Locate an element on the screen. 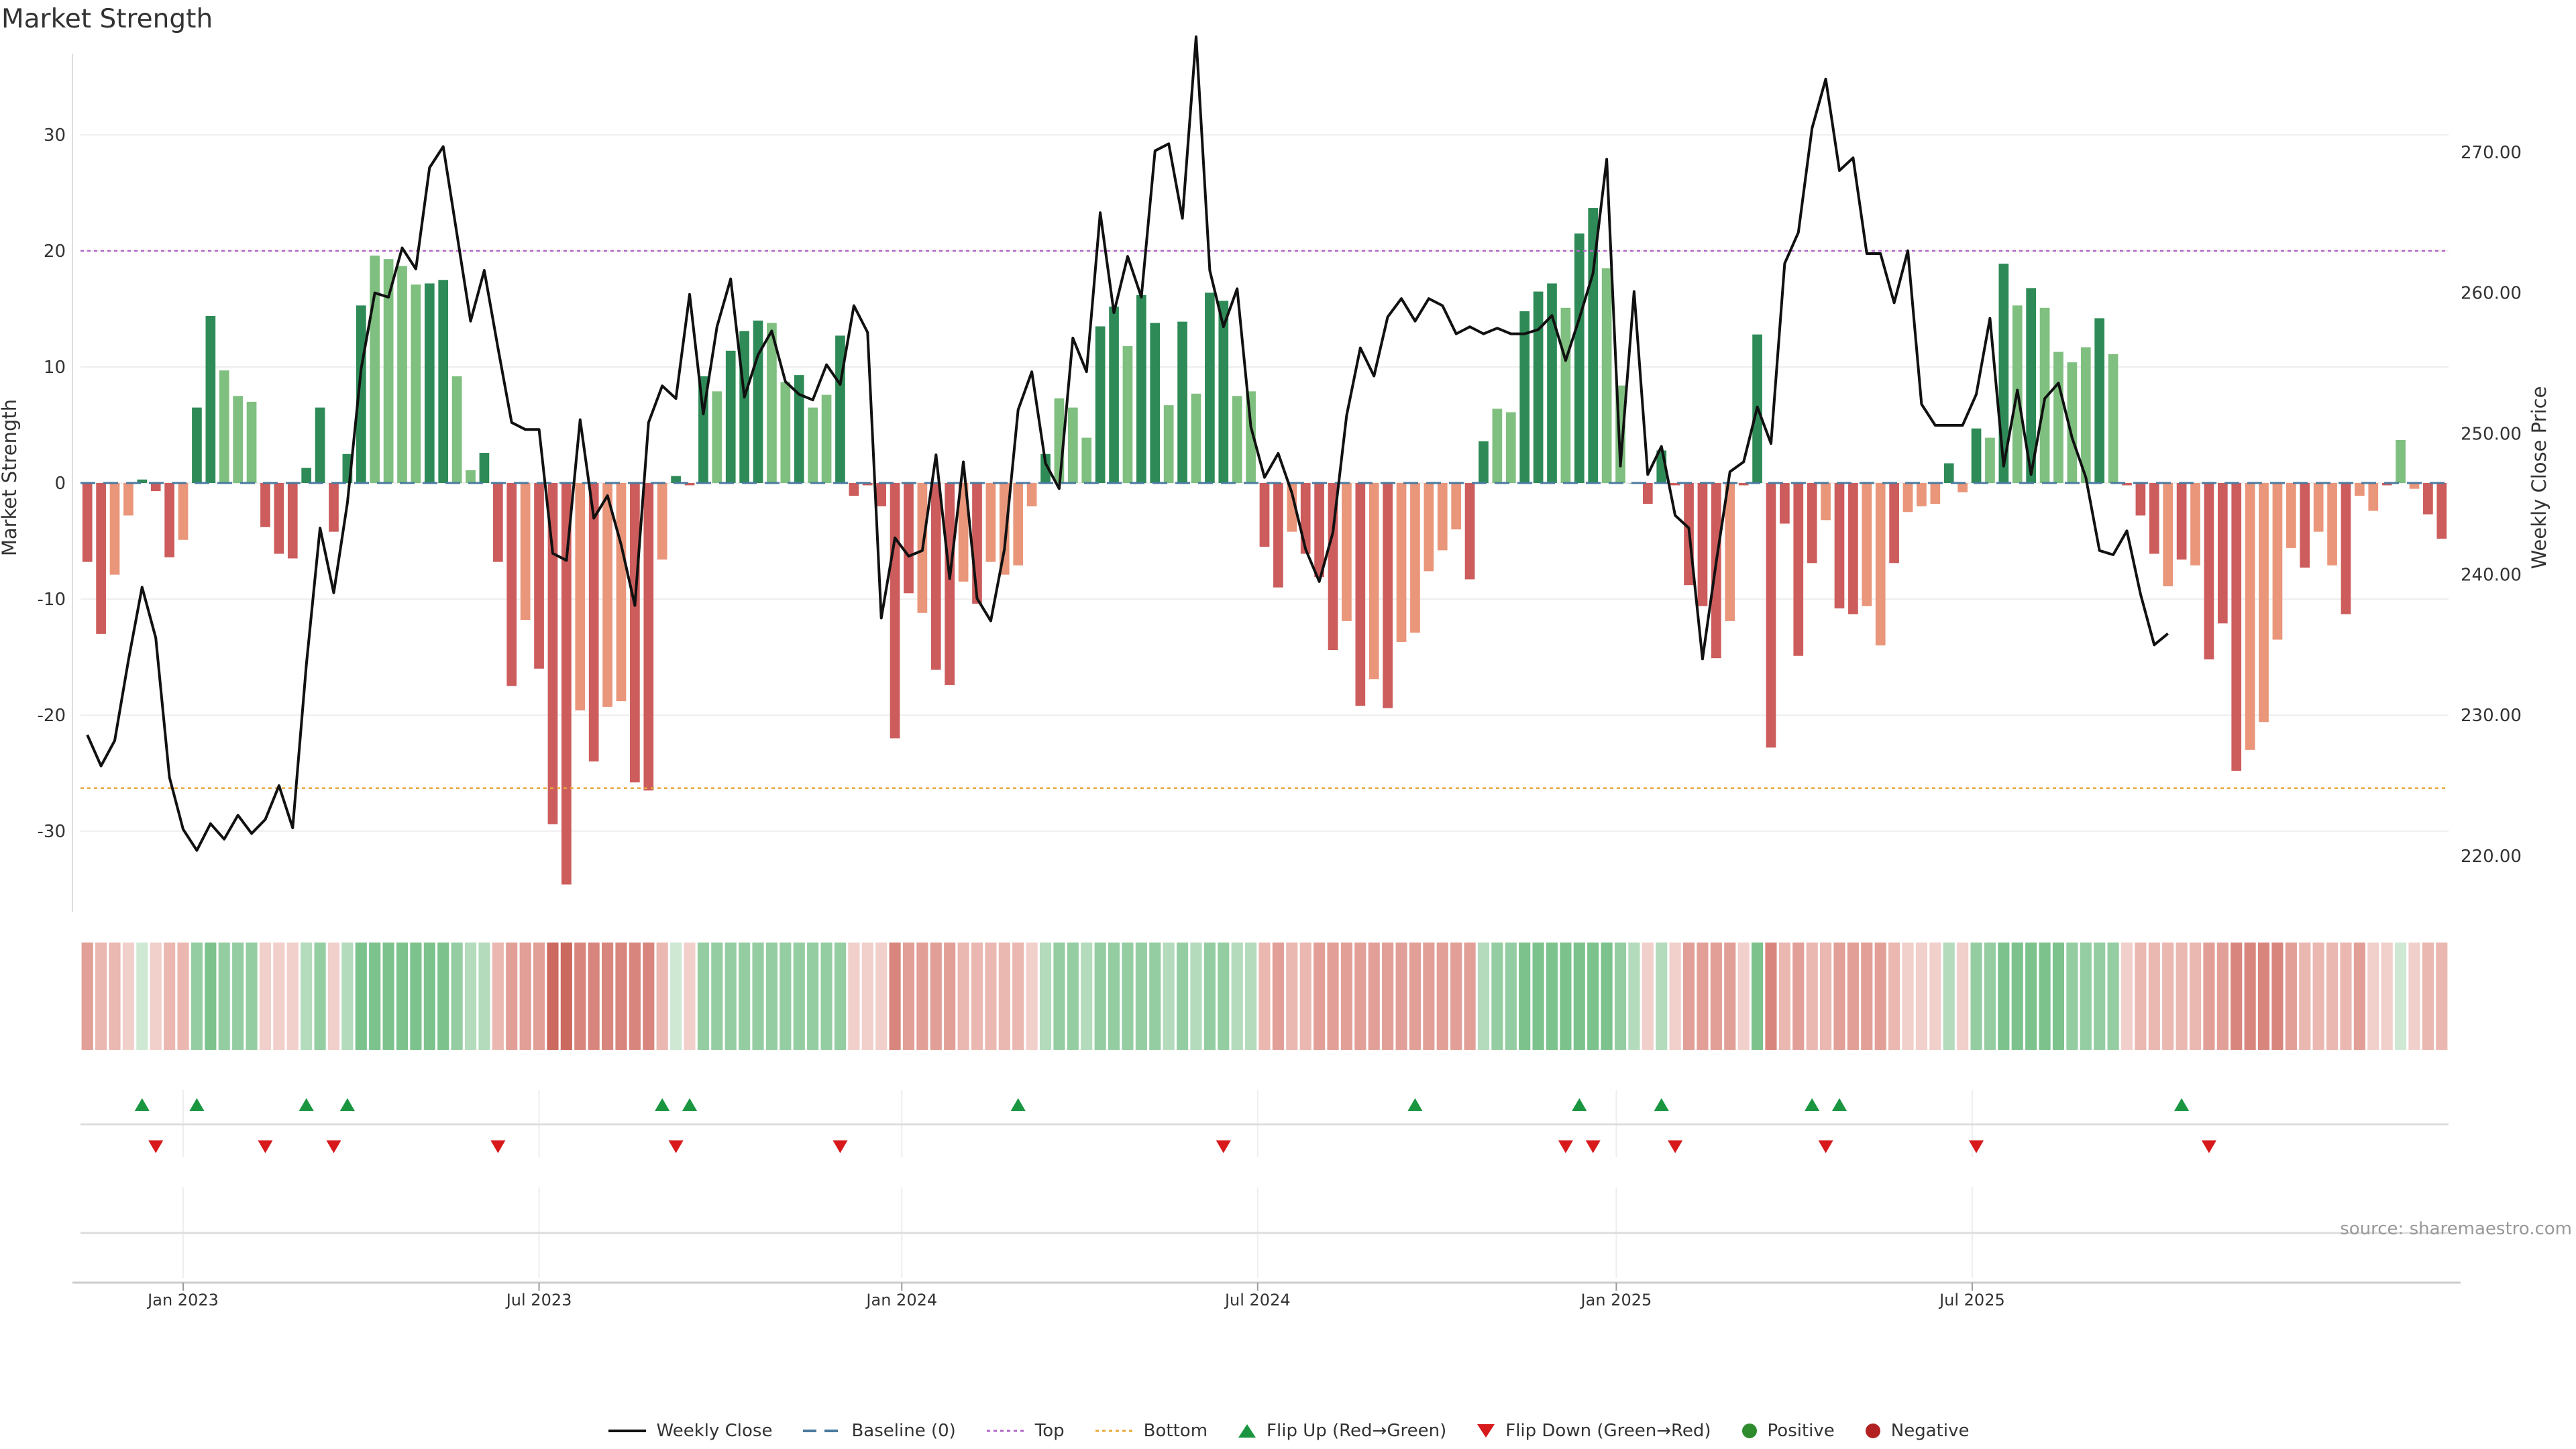 The image size is (2576, 1449). source-credit: source: sharemaestro.com is located at coordinates (2456, 1229).